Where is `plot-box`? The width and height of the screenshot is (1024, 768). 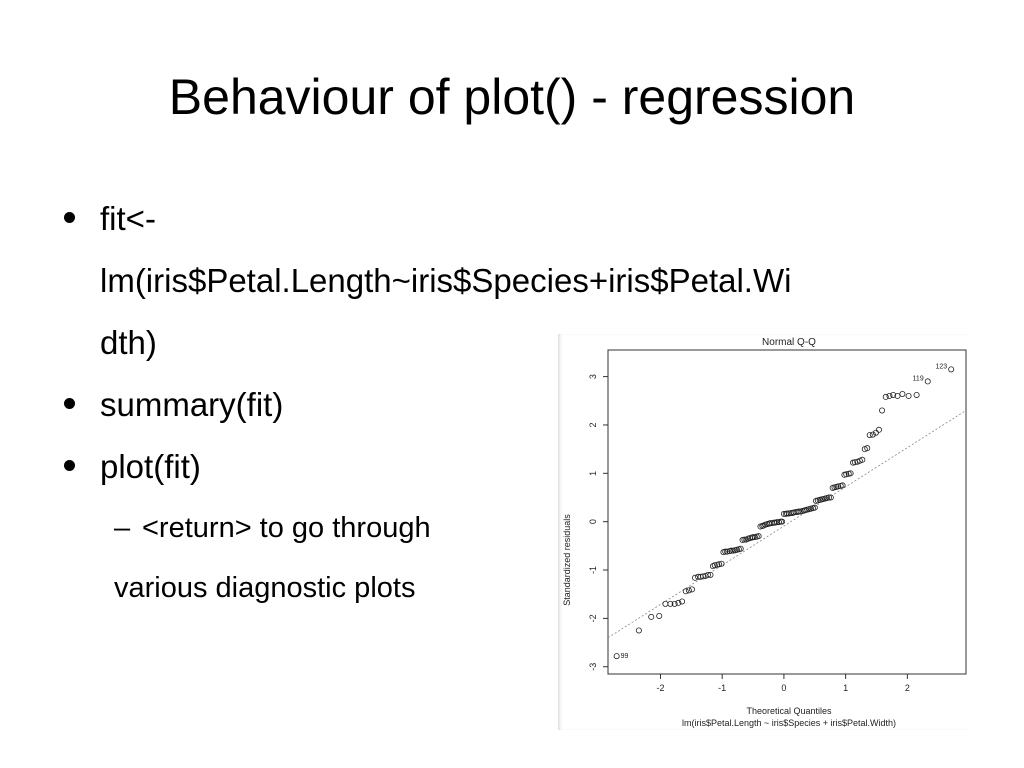 plot-box is located at coordinates (787, 512).